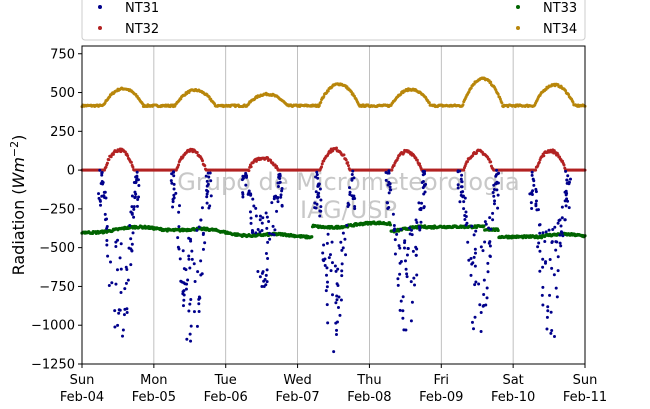 This screenshot has width=650, height=409. What do you see at coordinates (585, 389) in the screenshot?
I see `x-tick-label: Sun Feb-11` at bounding box center [585, 389].